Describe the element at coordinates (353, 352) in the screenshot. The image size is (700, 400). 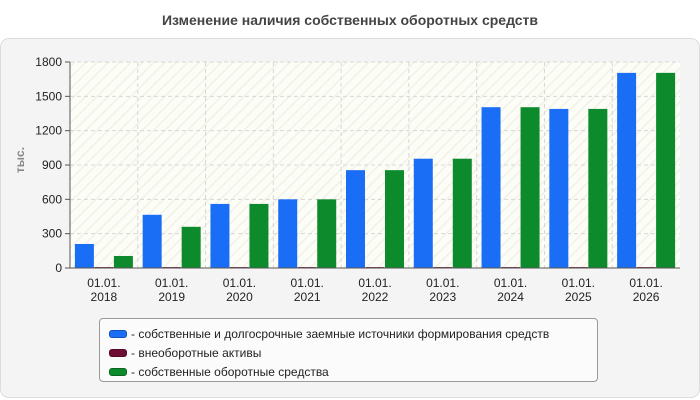
I see `legend-item: - внеоборотные активы` at that location.